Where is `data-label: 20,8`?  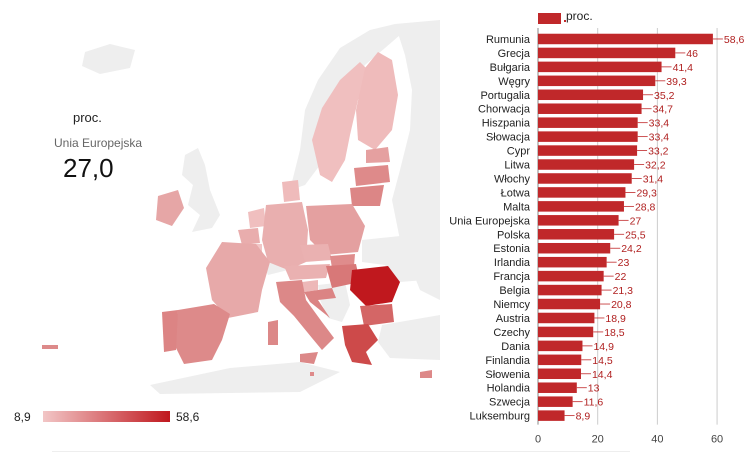 data-label: 20,8 is located at coordinates (621, 305).